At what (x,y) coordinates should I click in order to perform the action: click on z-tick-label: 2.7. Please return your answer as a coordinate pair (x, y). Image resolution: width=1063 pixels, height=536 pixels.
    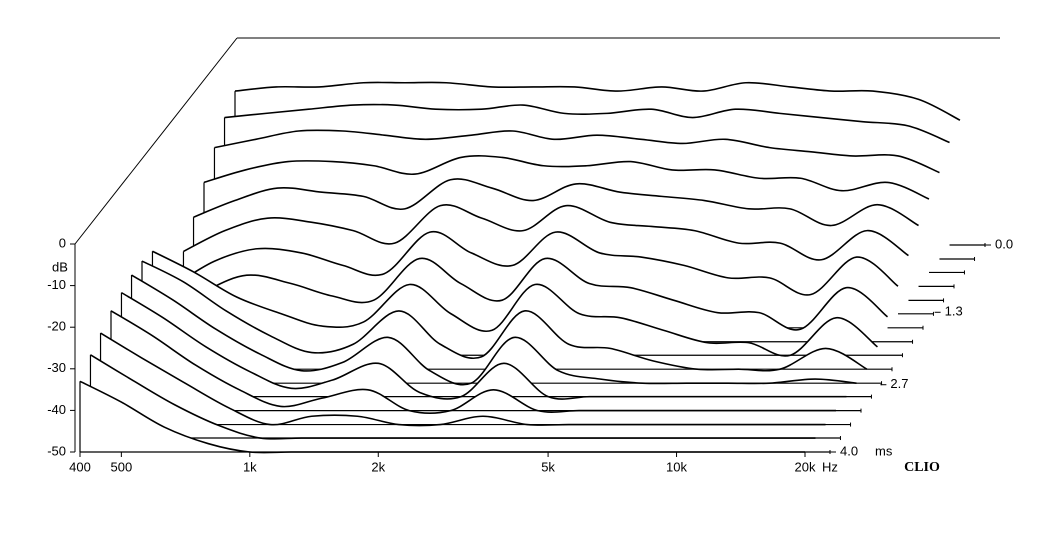
    Looking at the image, I should click on (899, 383).